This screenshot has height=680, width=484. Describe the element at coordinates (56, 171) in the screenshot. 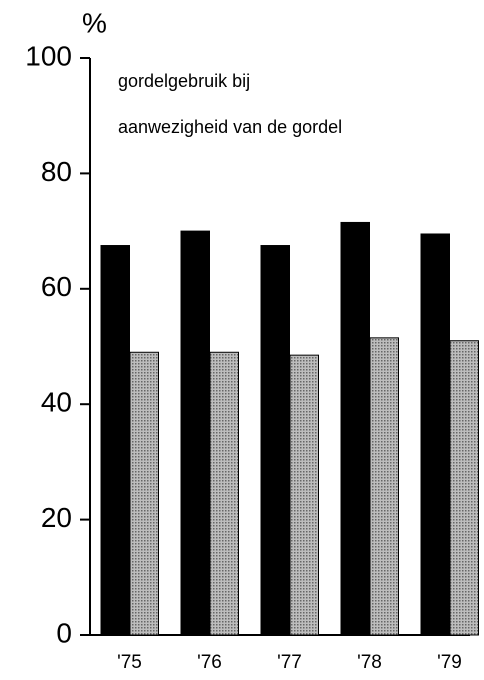

I see `y-tick-label: 80` at that location.